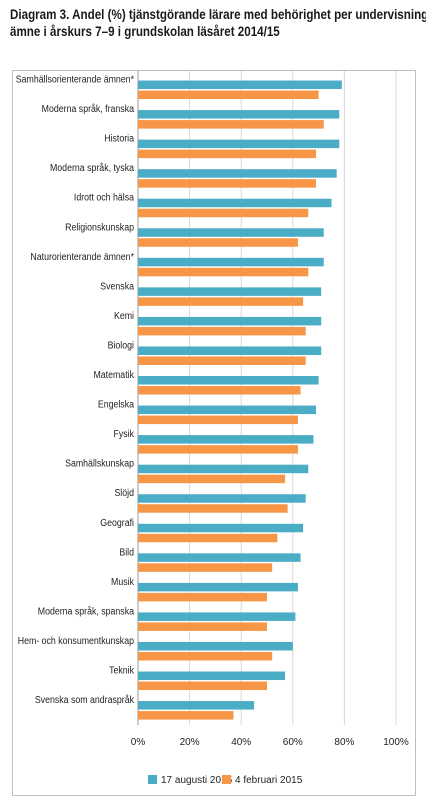  What do you see at coordinates (104, 197) in the screenshot?
I see `category-label: Idrott och hälsa` at bounding box center [104, 197].